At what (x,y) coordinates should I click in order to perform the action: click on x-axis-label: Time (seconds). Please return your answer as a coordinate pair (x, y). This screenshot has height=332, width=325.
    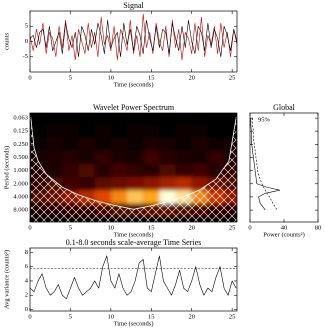
    Looking at the image, I should click on (133, 323).